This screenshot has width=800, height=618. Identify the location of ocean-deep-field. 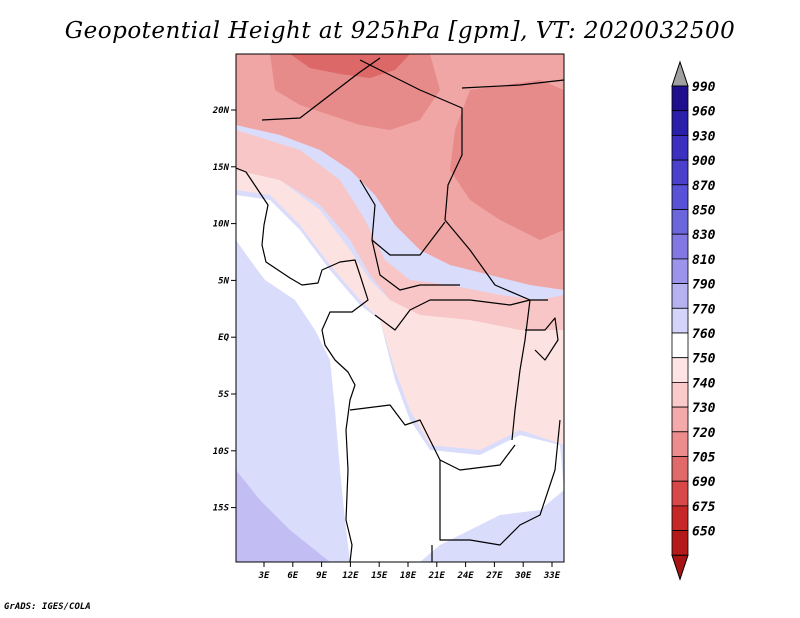
(283, 516).